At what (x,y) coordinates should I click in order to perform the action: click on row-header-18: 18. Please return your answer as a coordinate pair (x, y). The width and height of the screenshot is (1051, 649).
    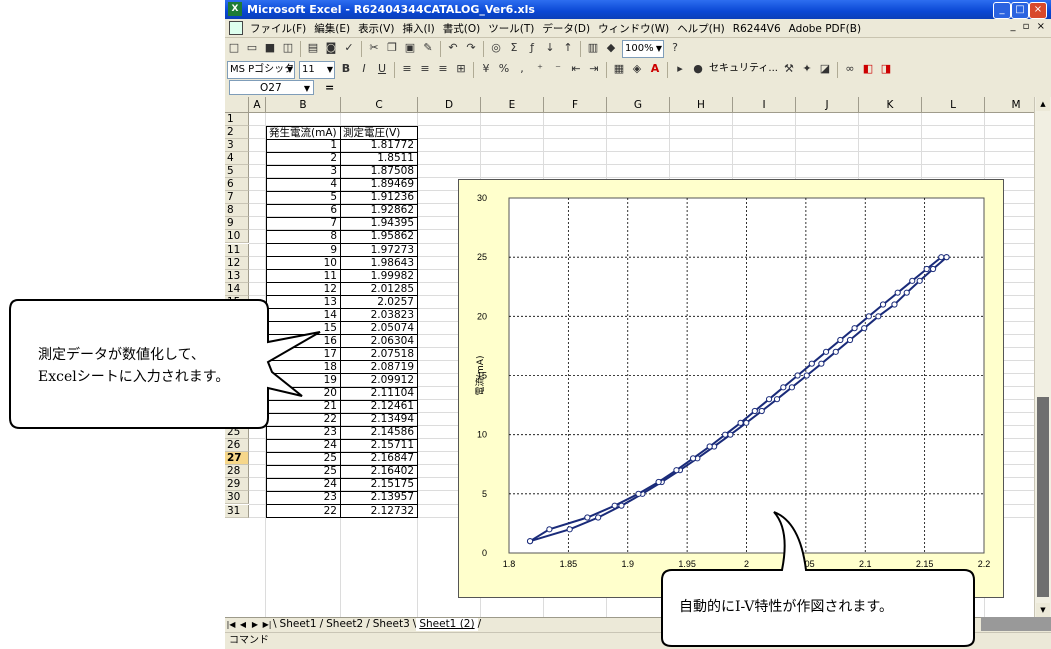
    Looking at the image, I should click on (237, 341).